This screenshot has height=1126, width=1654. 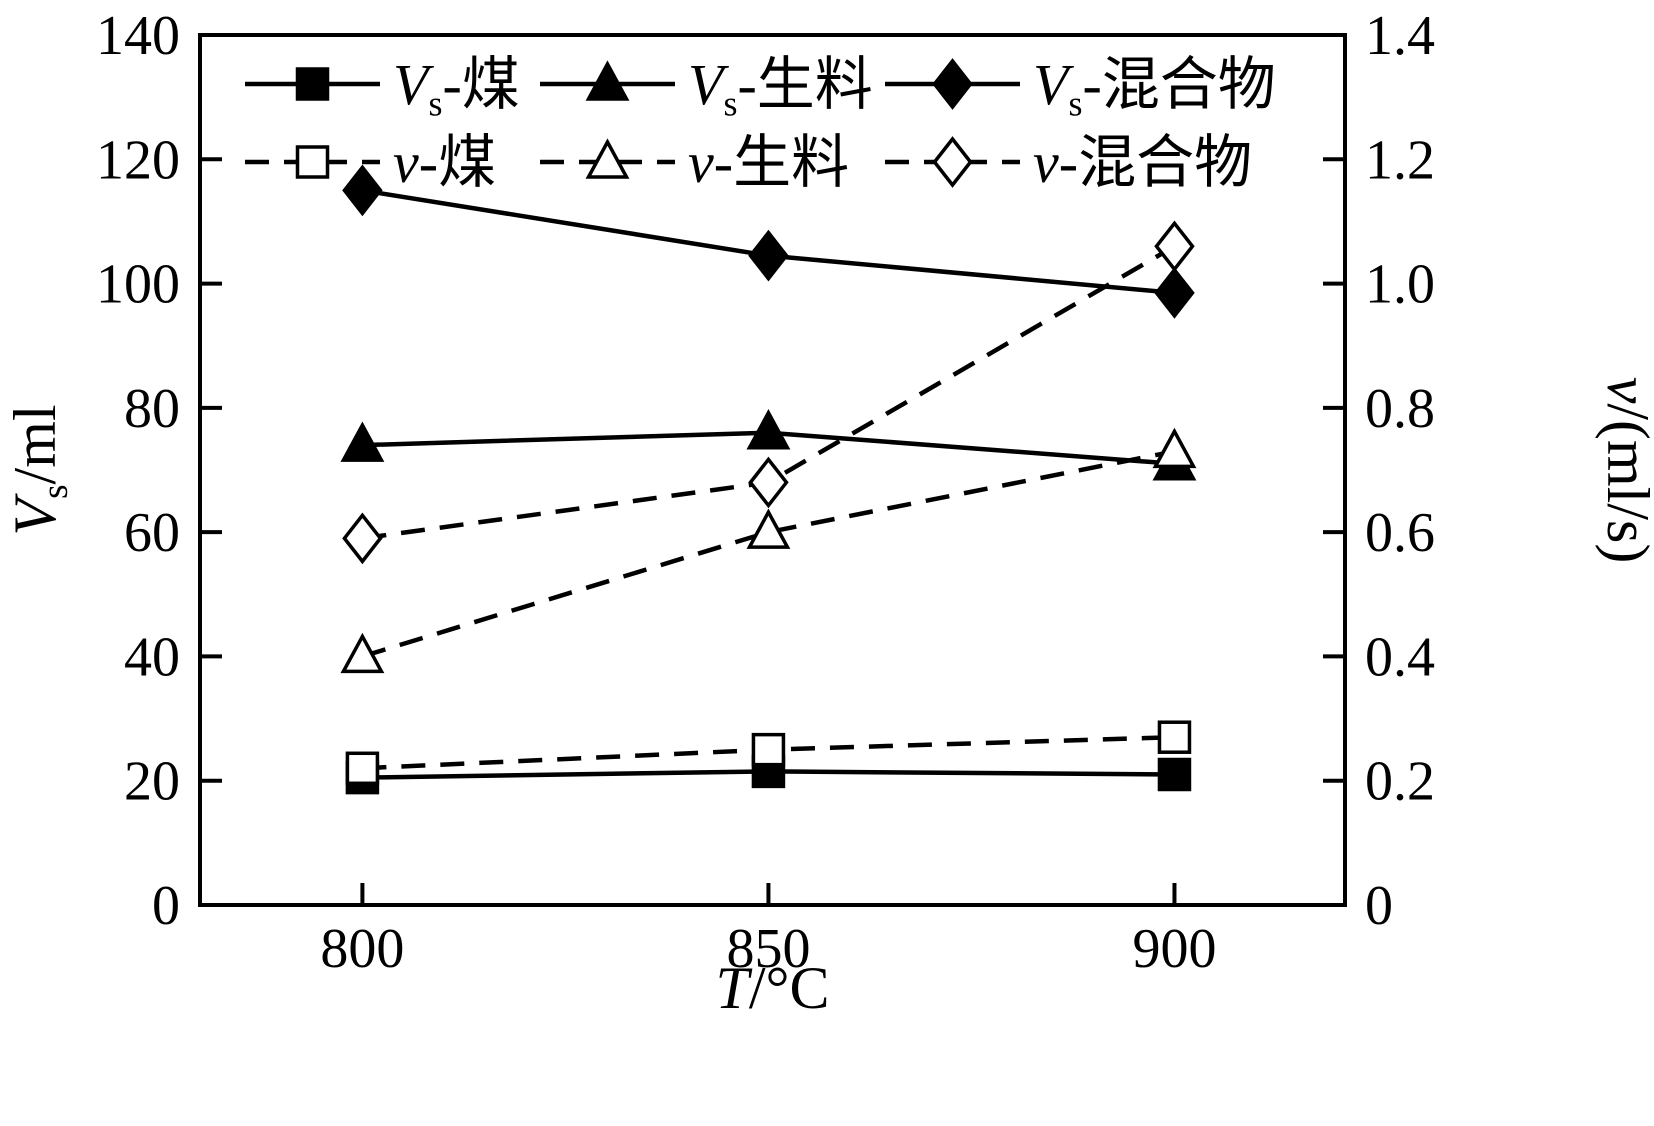 I want to click on legend-label: v-混合物, so click(x=1142, y=162).